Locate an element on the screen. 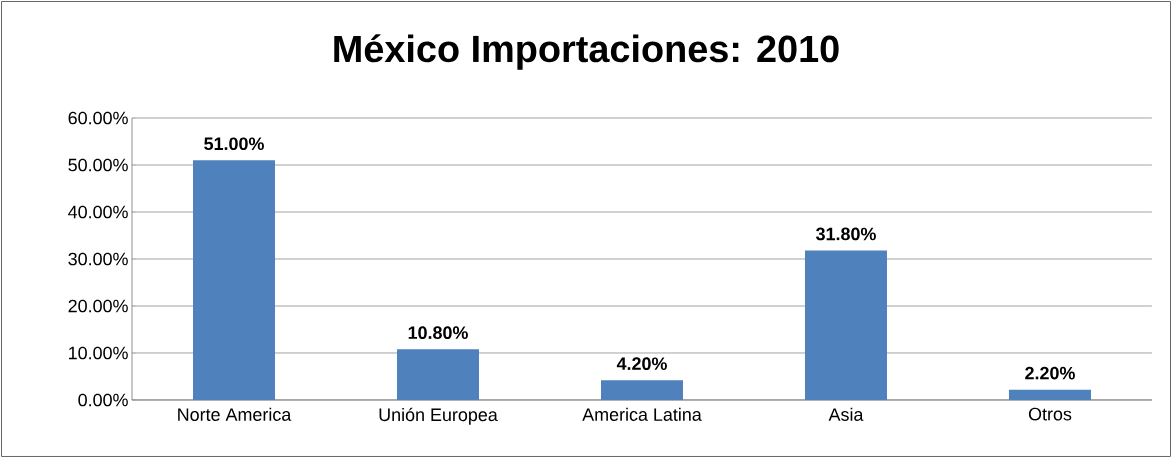  data-label: 31.80% is located at coordinates (845, 234).